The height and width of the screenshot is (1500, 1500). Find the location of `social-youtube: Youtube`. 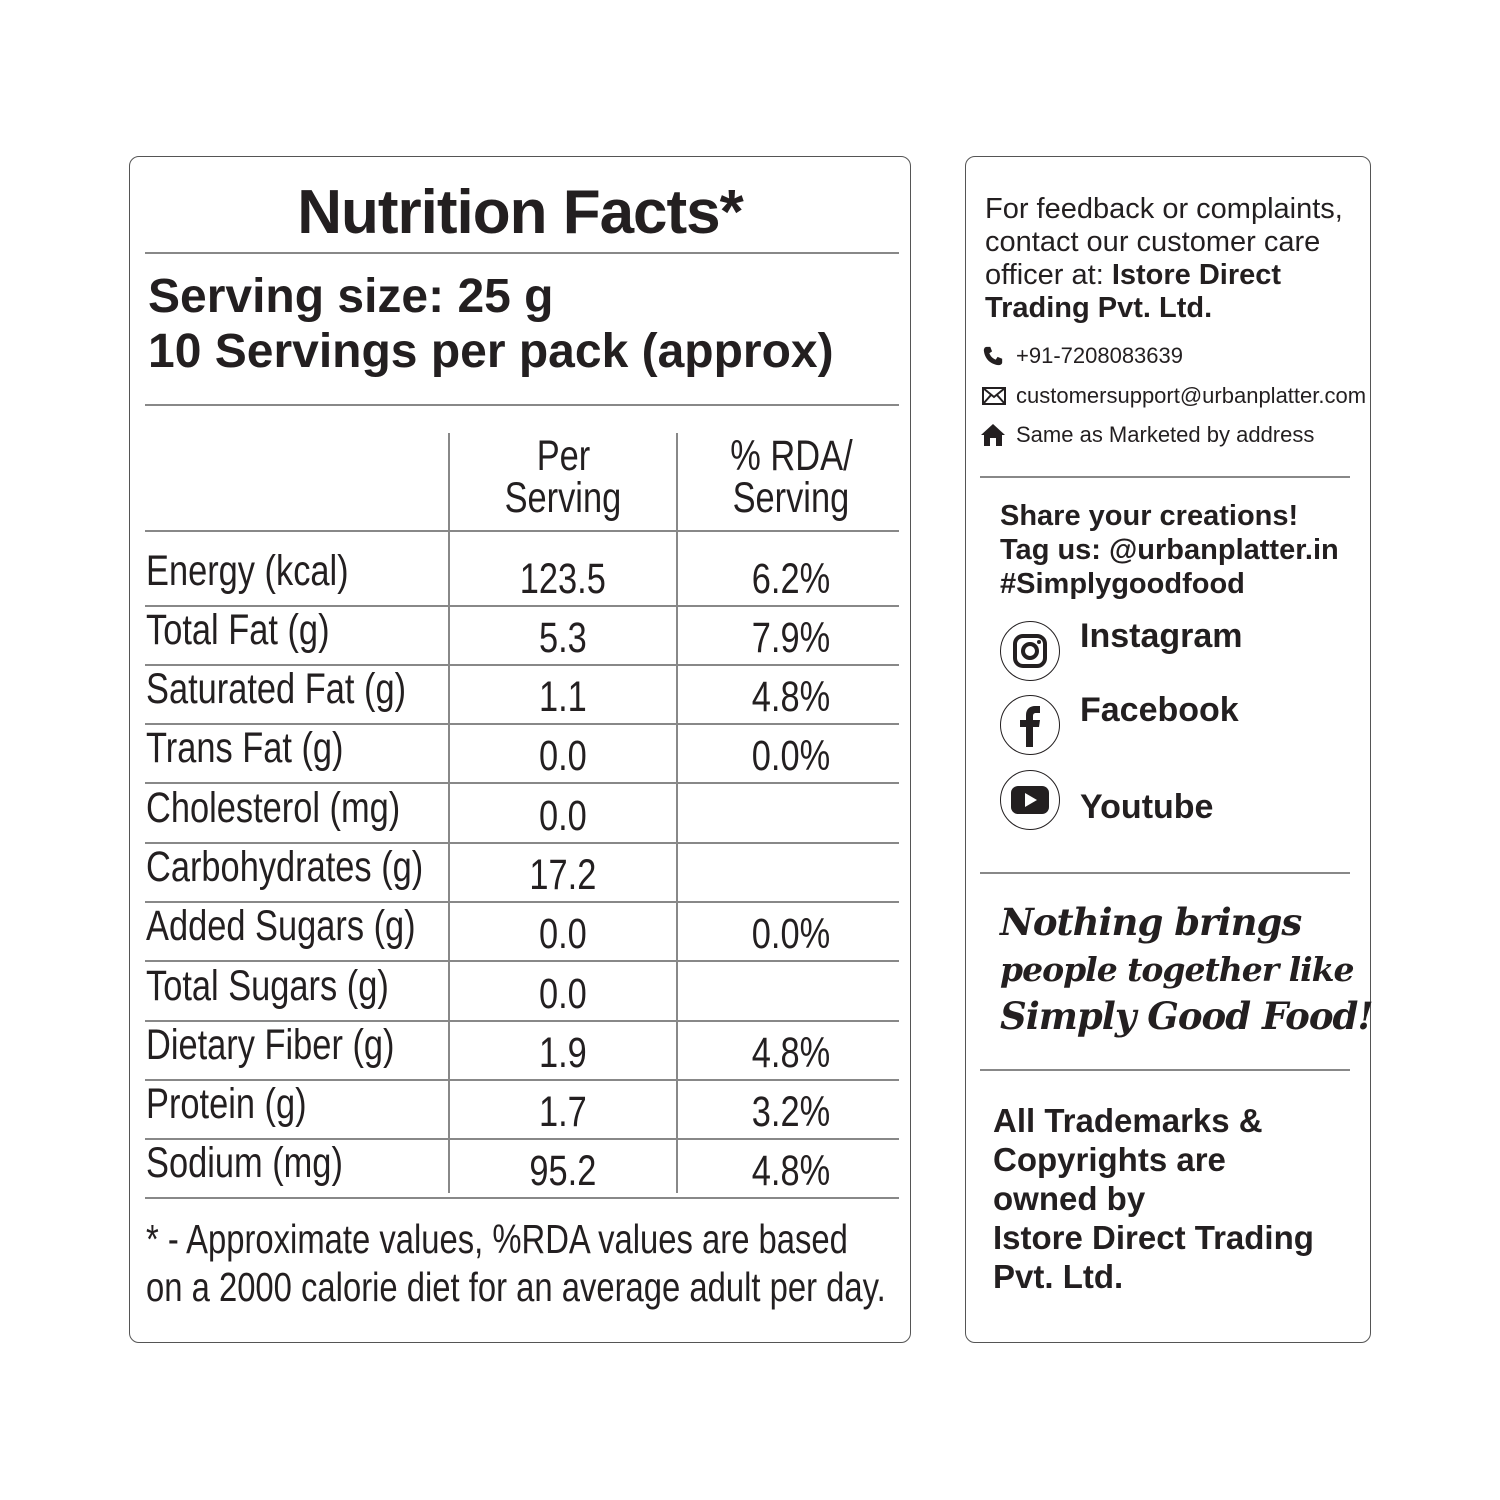

social-youtube: Youtube is located at coordinates (1106, 800).